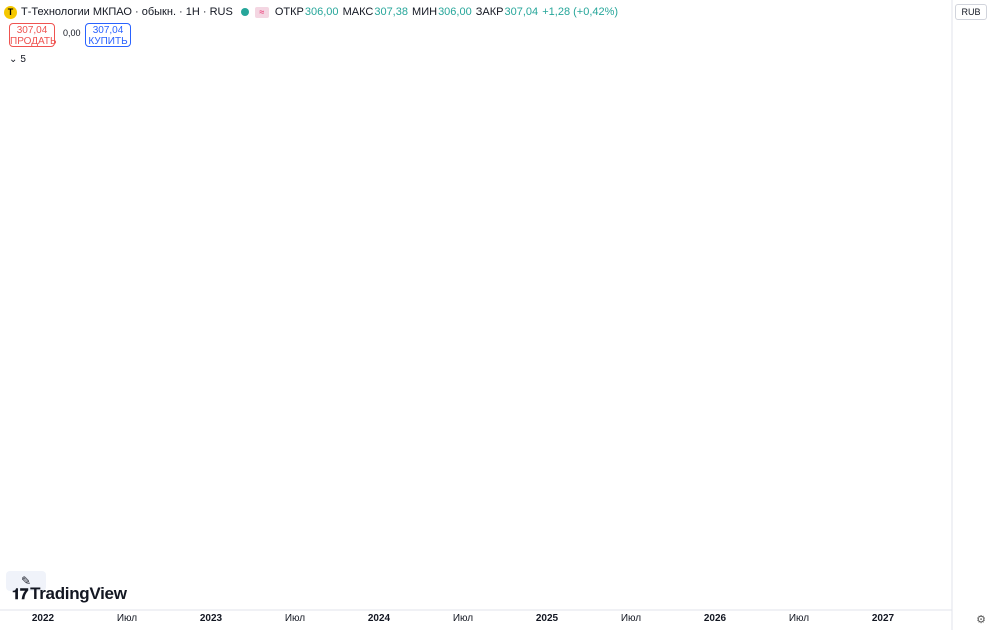 The image size is (1000, 630). I want to click on buy-label: КУПИТЬ, so click(108, 41).